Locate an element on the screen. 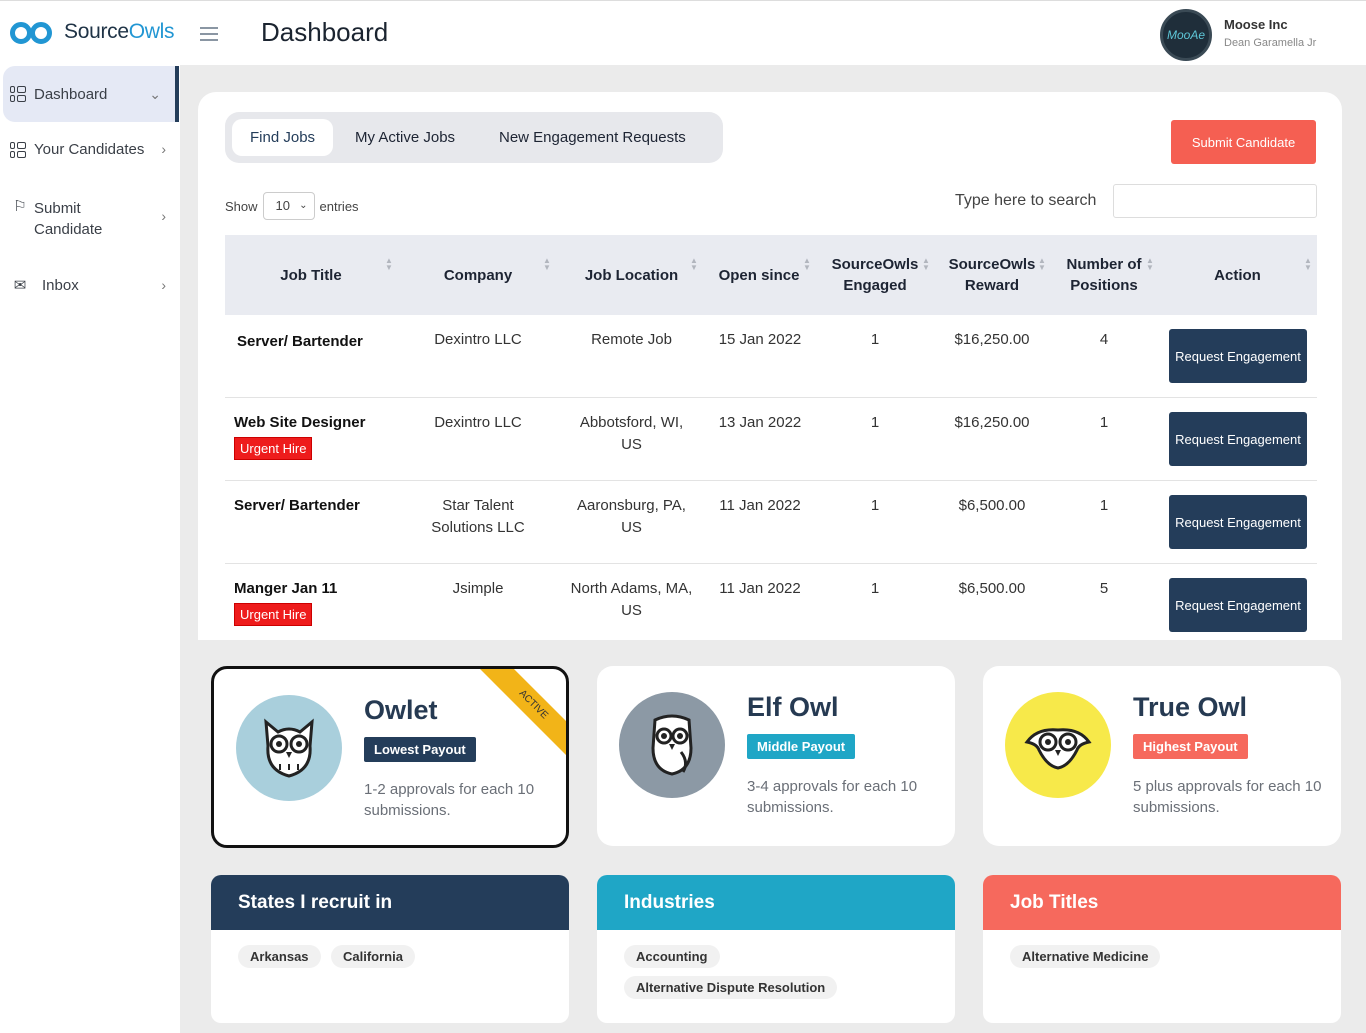  tab-find-jobs: Find Jobs is located at coordinates (283, 137).